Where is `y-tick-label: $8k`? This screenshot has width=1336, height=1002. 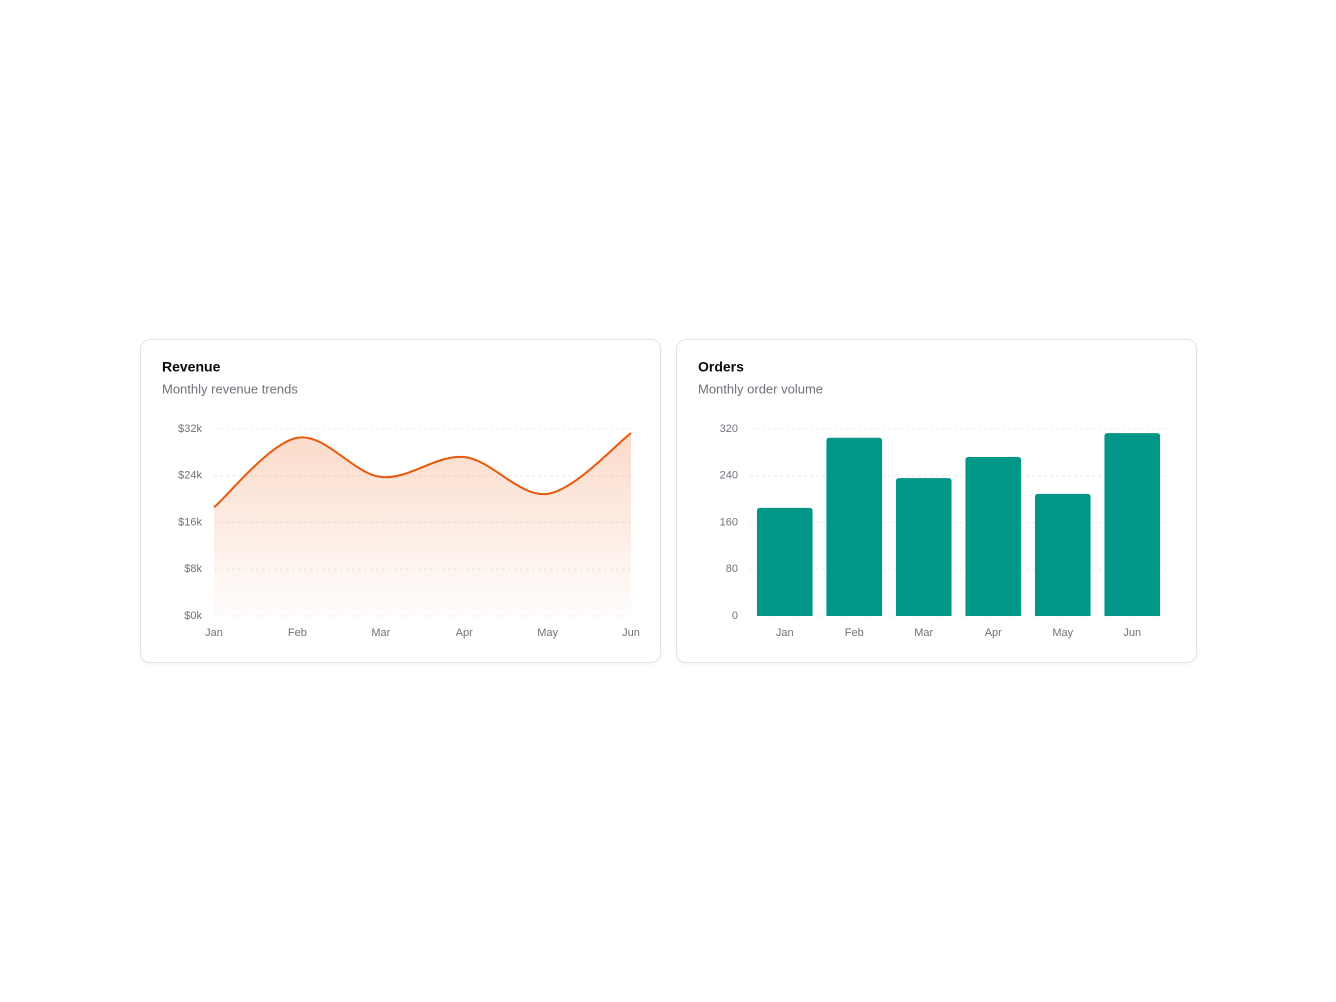
y-tick-label: $8k is located at coordinates (193, 569).